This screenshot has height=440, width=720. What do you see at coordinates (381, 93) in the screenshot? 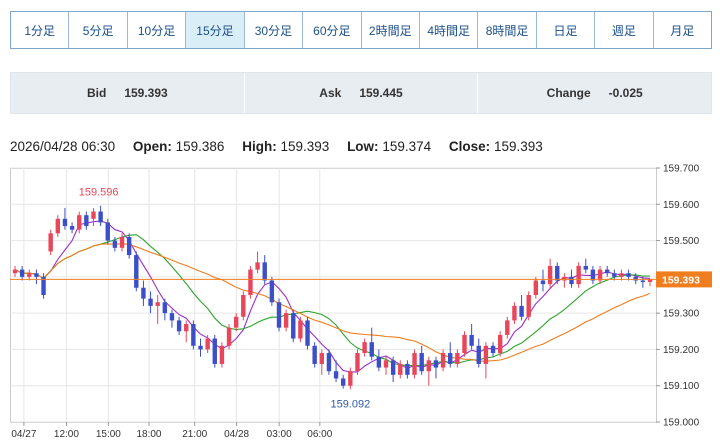
I see `ask-value: 159.445` at bounding box center [381, 93].